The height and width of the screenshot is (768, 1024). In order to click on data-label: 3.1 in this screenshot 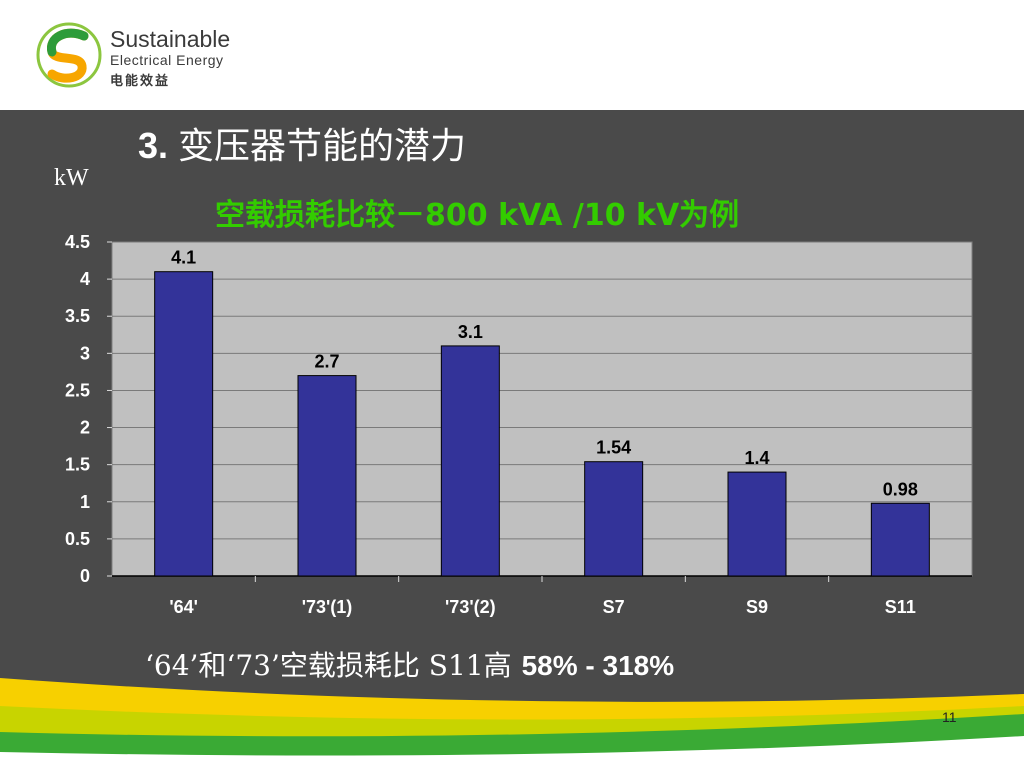, I will do `click(470, 332)`.